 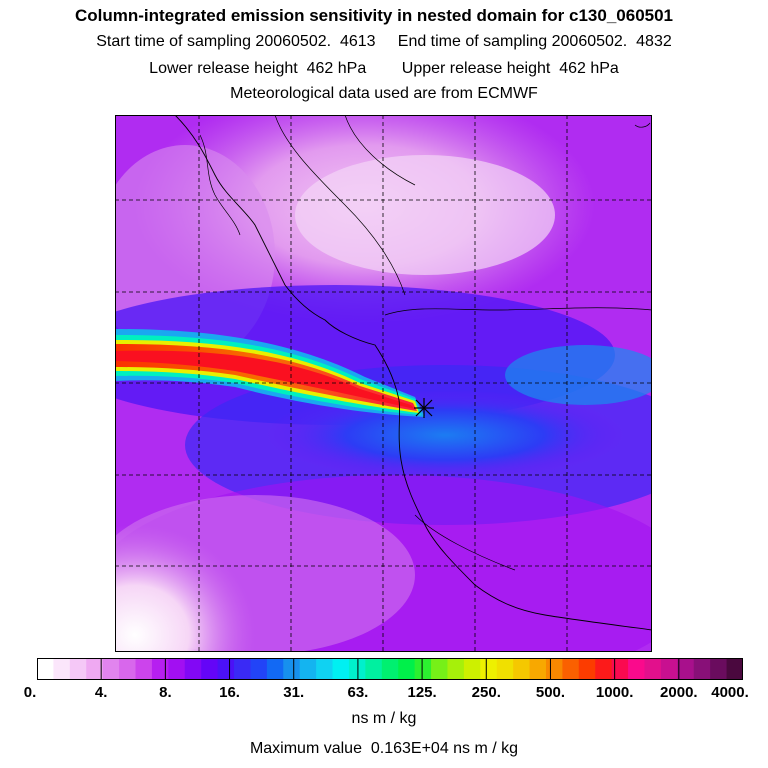 I want to click on colorbar-tick-label: 31., so click(x=294, y=692).